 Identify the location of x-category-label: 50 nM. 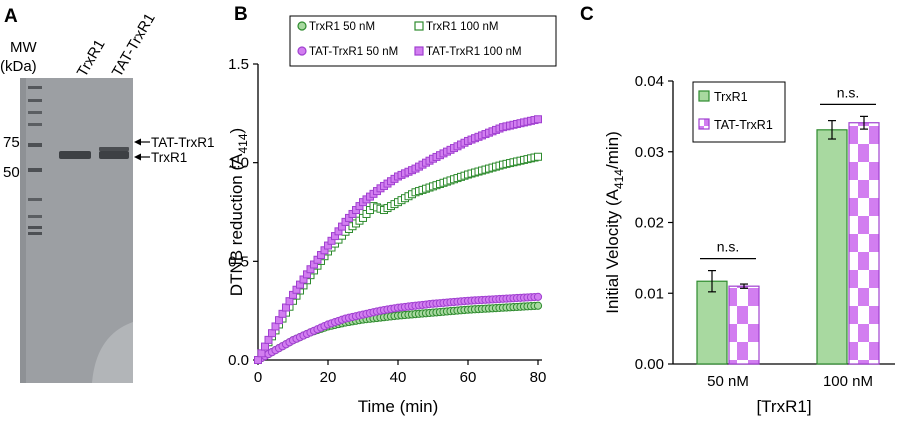
(728, 381).